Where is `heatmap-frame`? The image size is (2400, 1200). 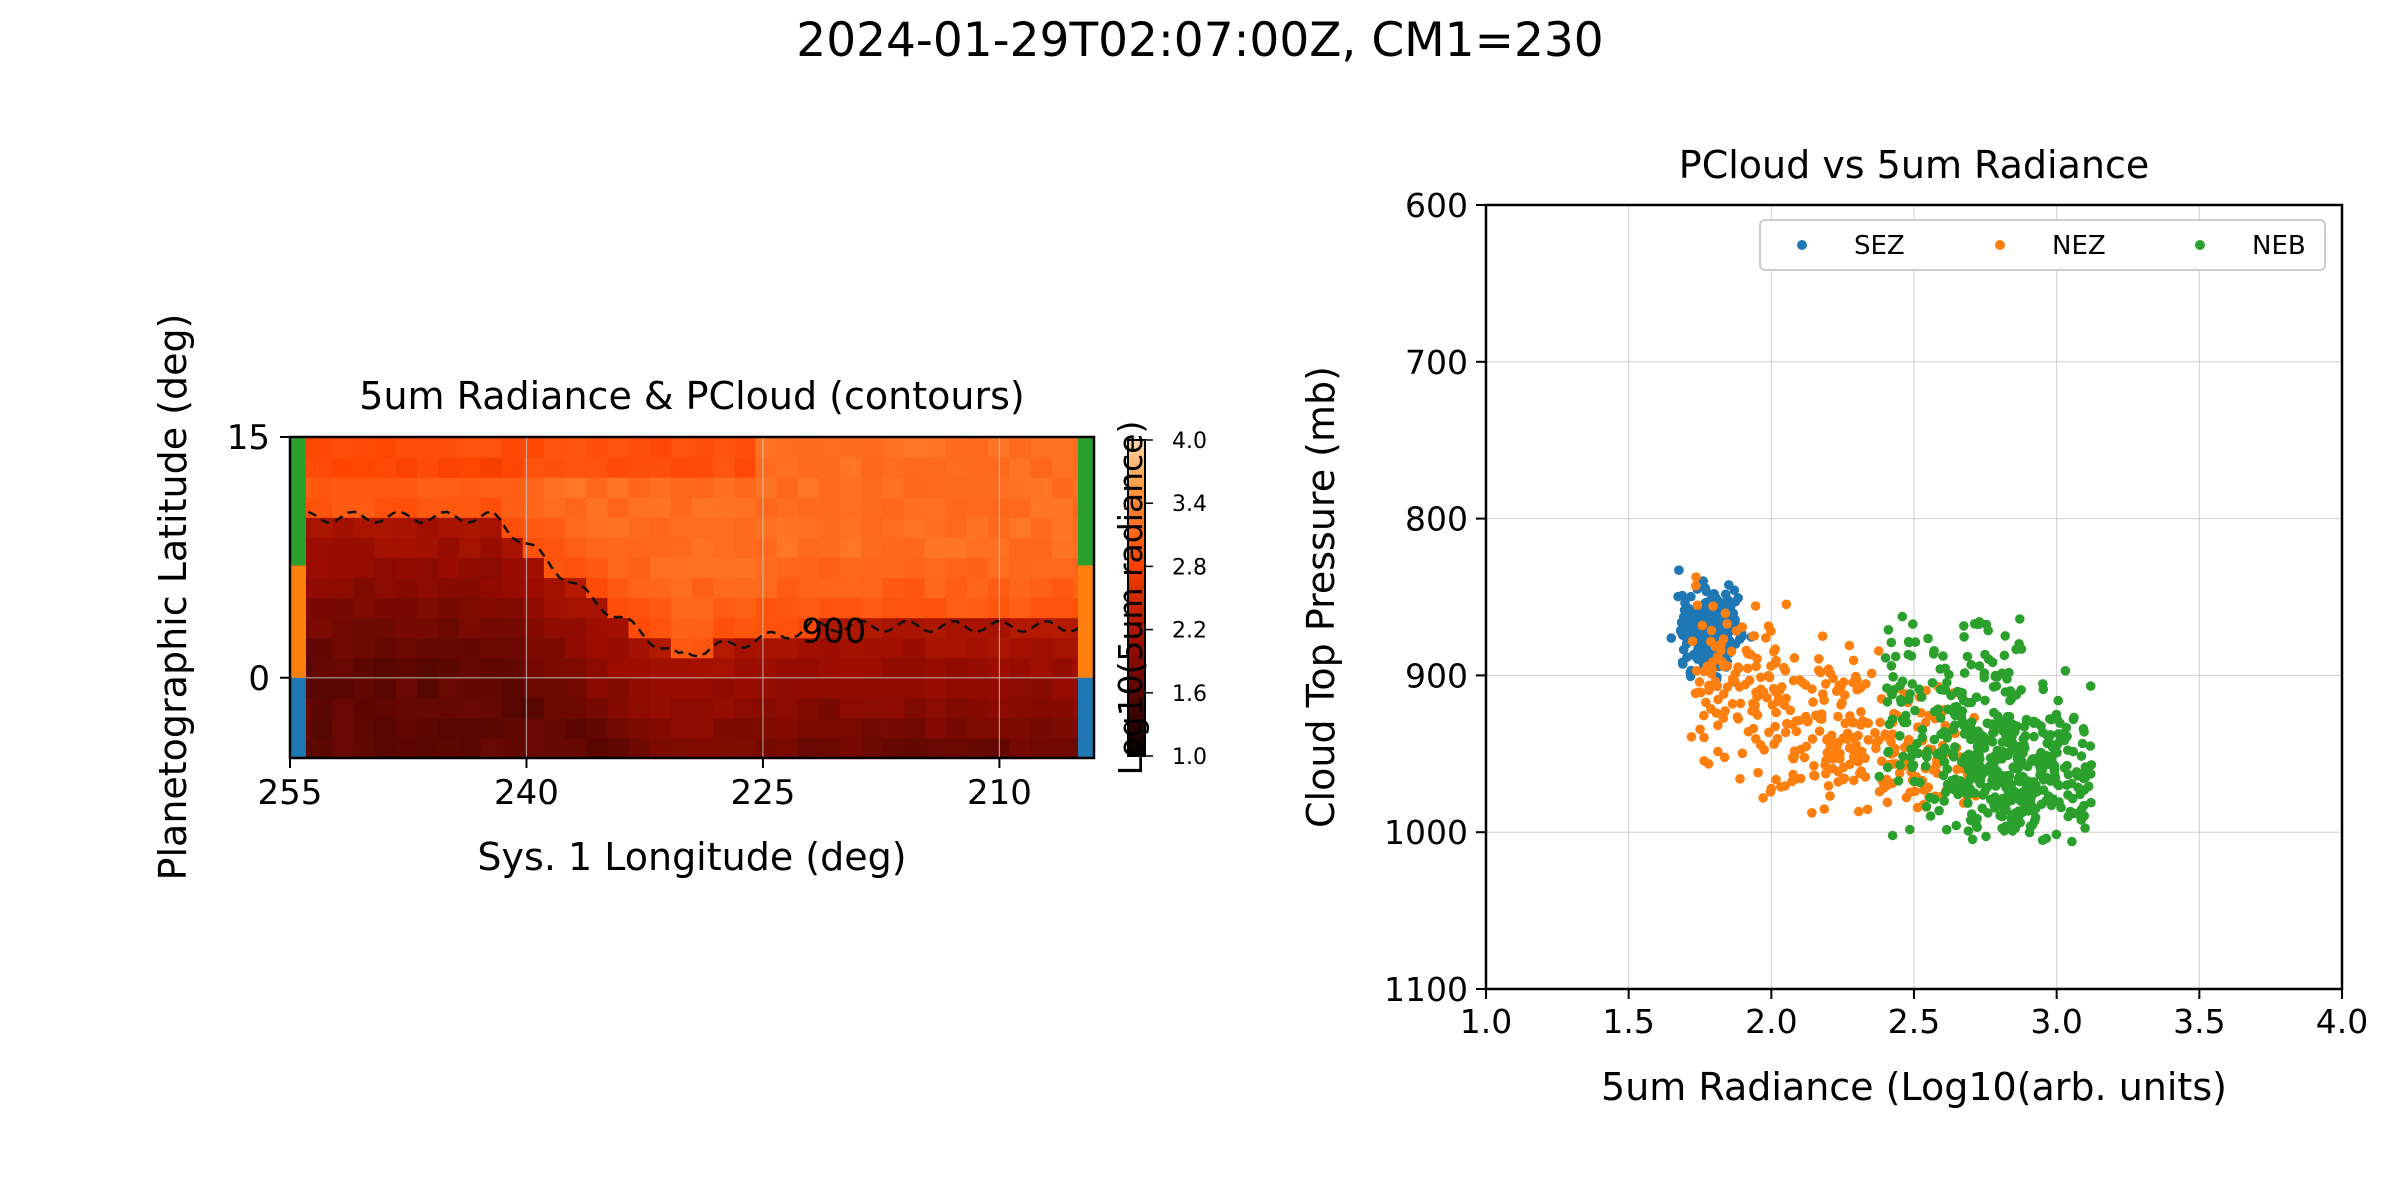
heatmap-frame is located at coordinates (692, 597).